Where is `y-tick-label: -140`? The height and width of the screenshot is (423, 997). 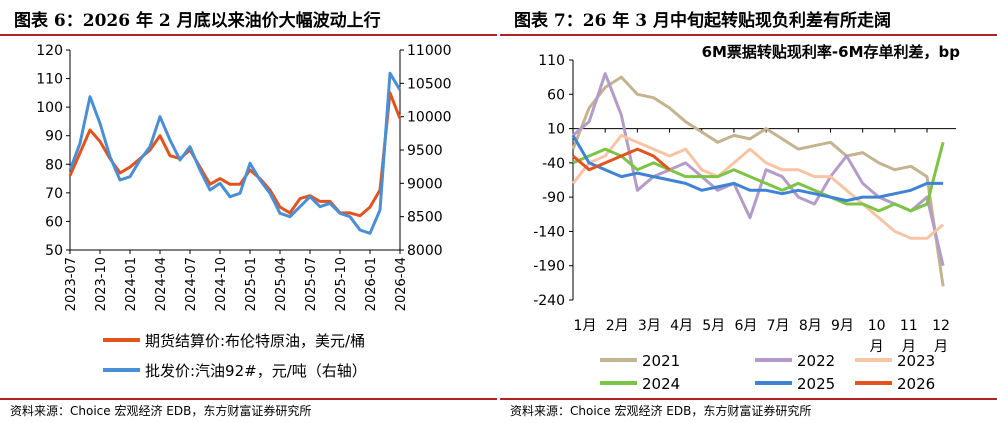 y-tick-label: -140 is located at coordinates (549, 232).